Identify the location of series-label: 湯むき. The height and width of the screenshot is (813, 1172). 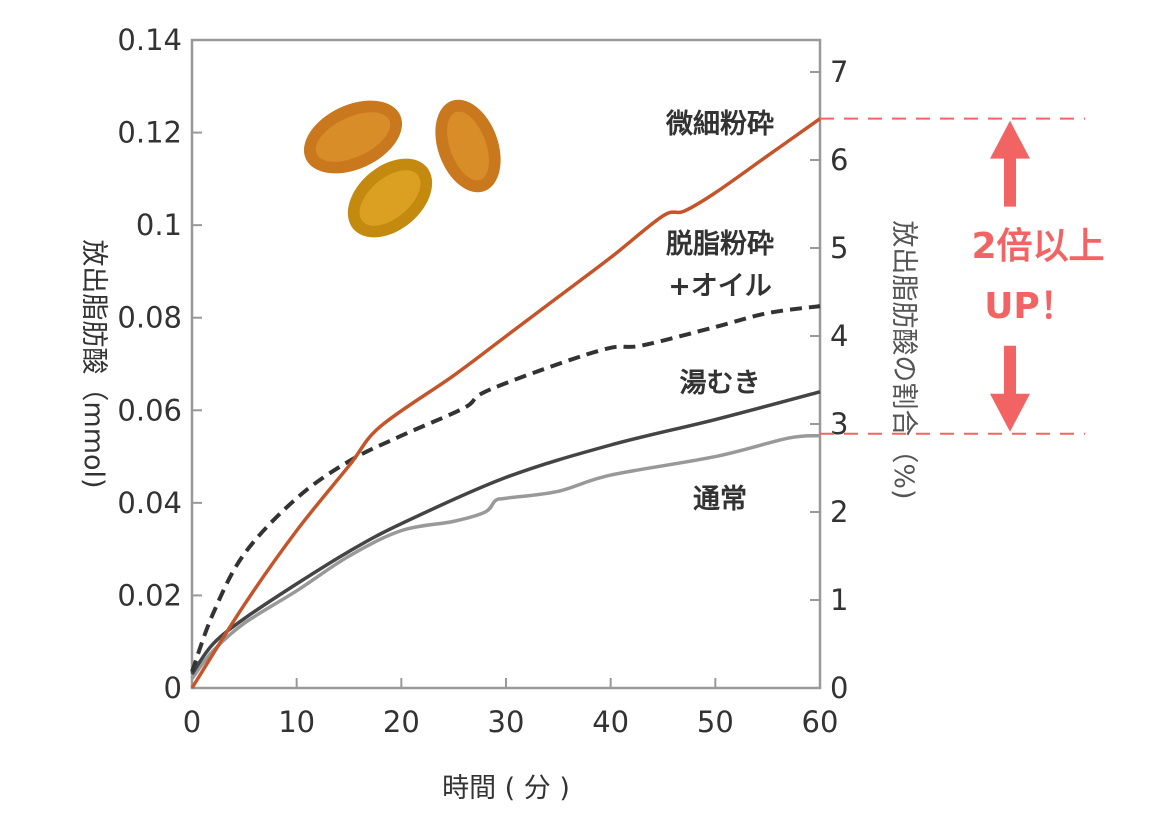
(720, 383).